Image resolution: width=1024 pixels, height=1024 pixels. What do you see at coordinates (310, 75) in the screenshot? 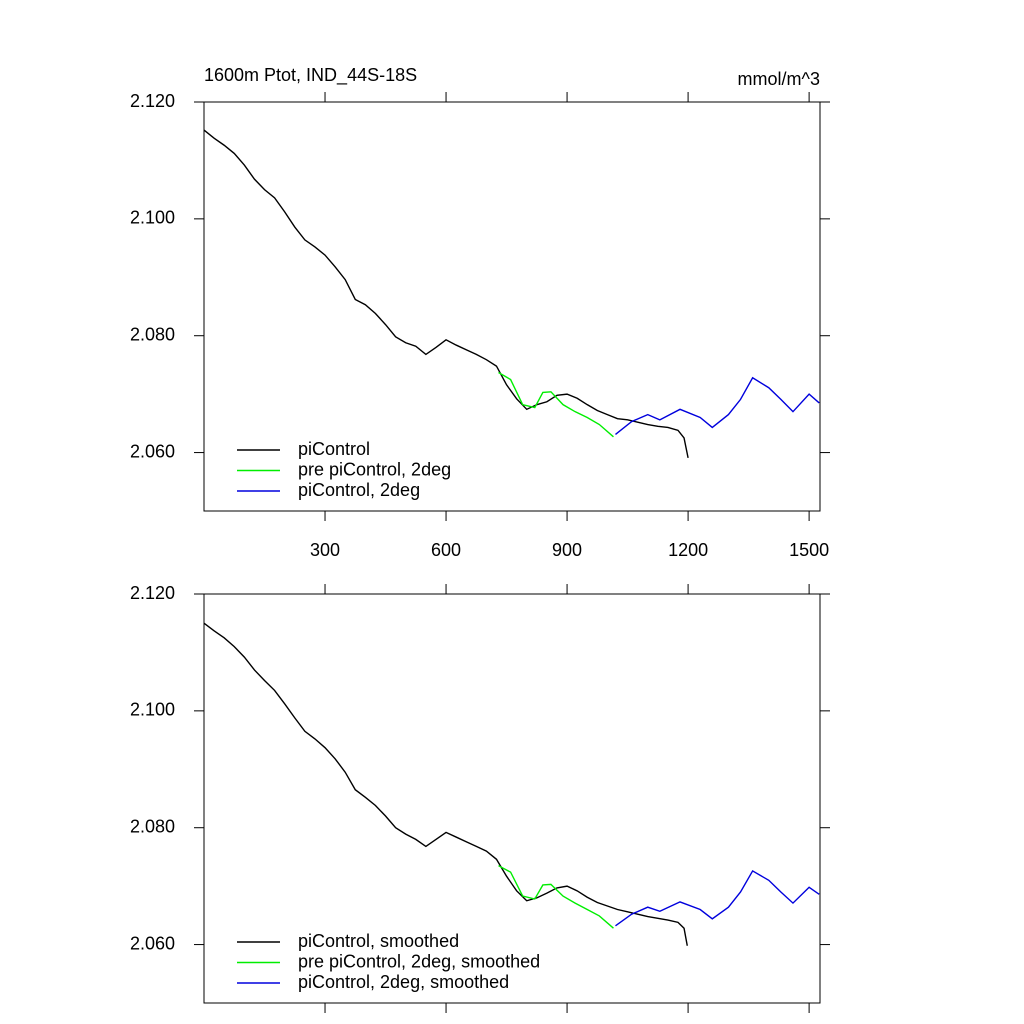
I see `chart-title: 1600m Ptot, IND_44S-18S` at bounding box center [310, 75].